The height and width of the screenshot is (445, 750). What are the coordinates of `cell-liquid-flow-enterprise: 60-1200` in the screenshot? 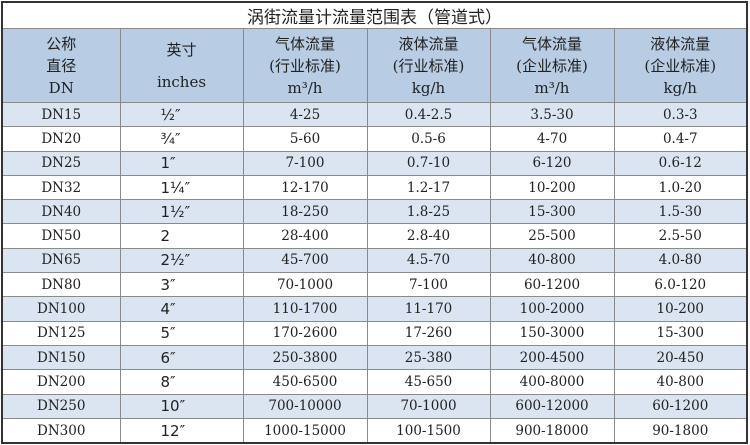 It's located at (680, 406).